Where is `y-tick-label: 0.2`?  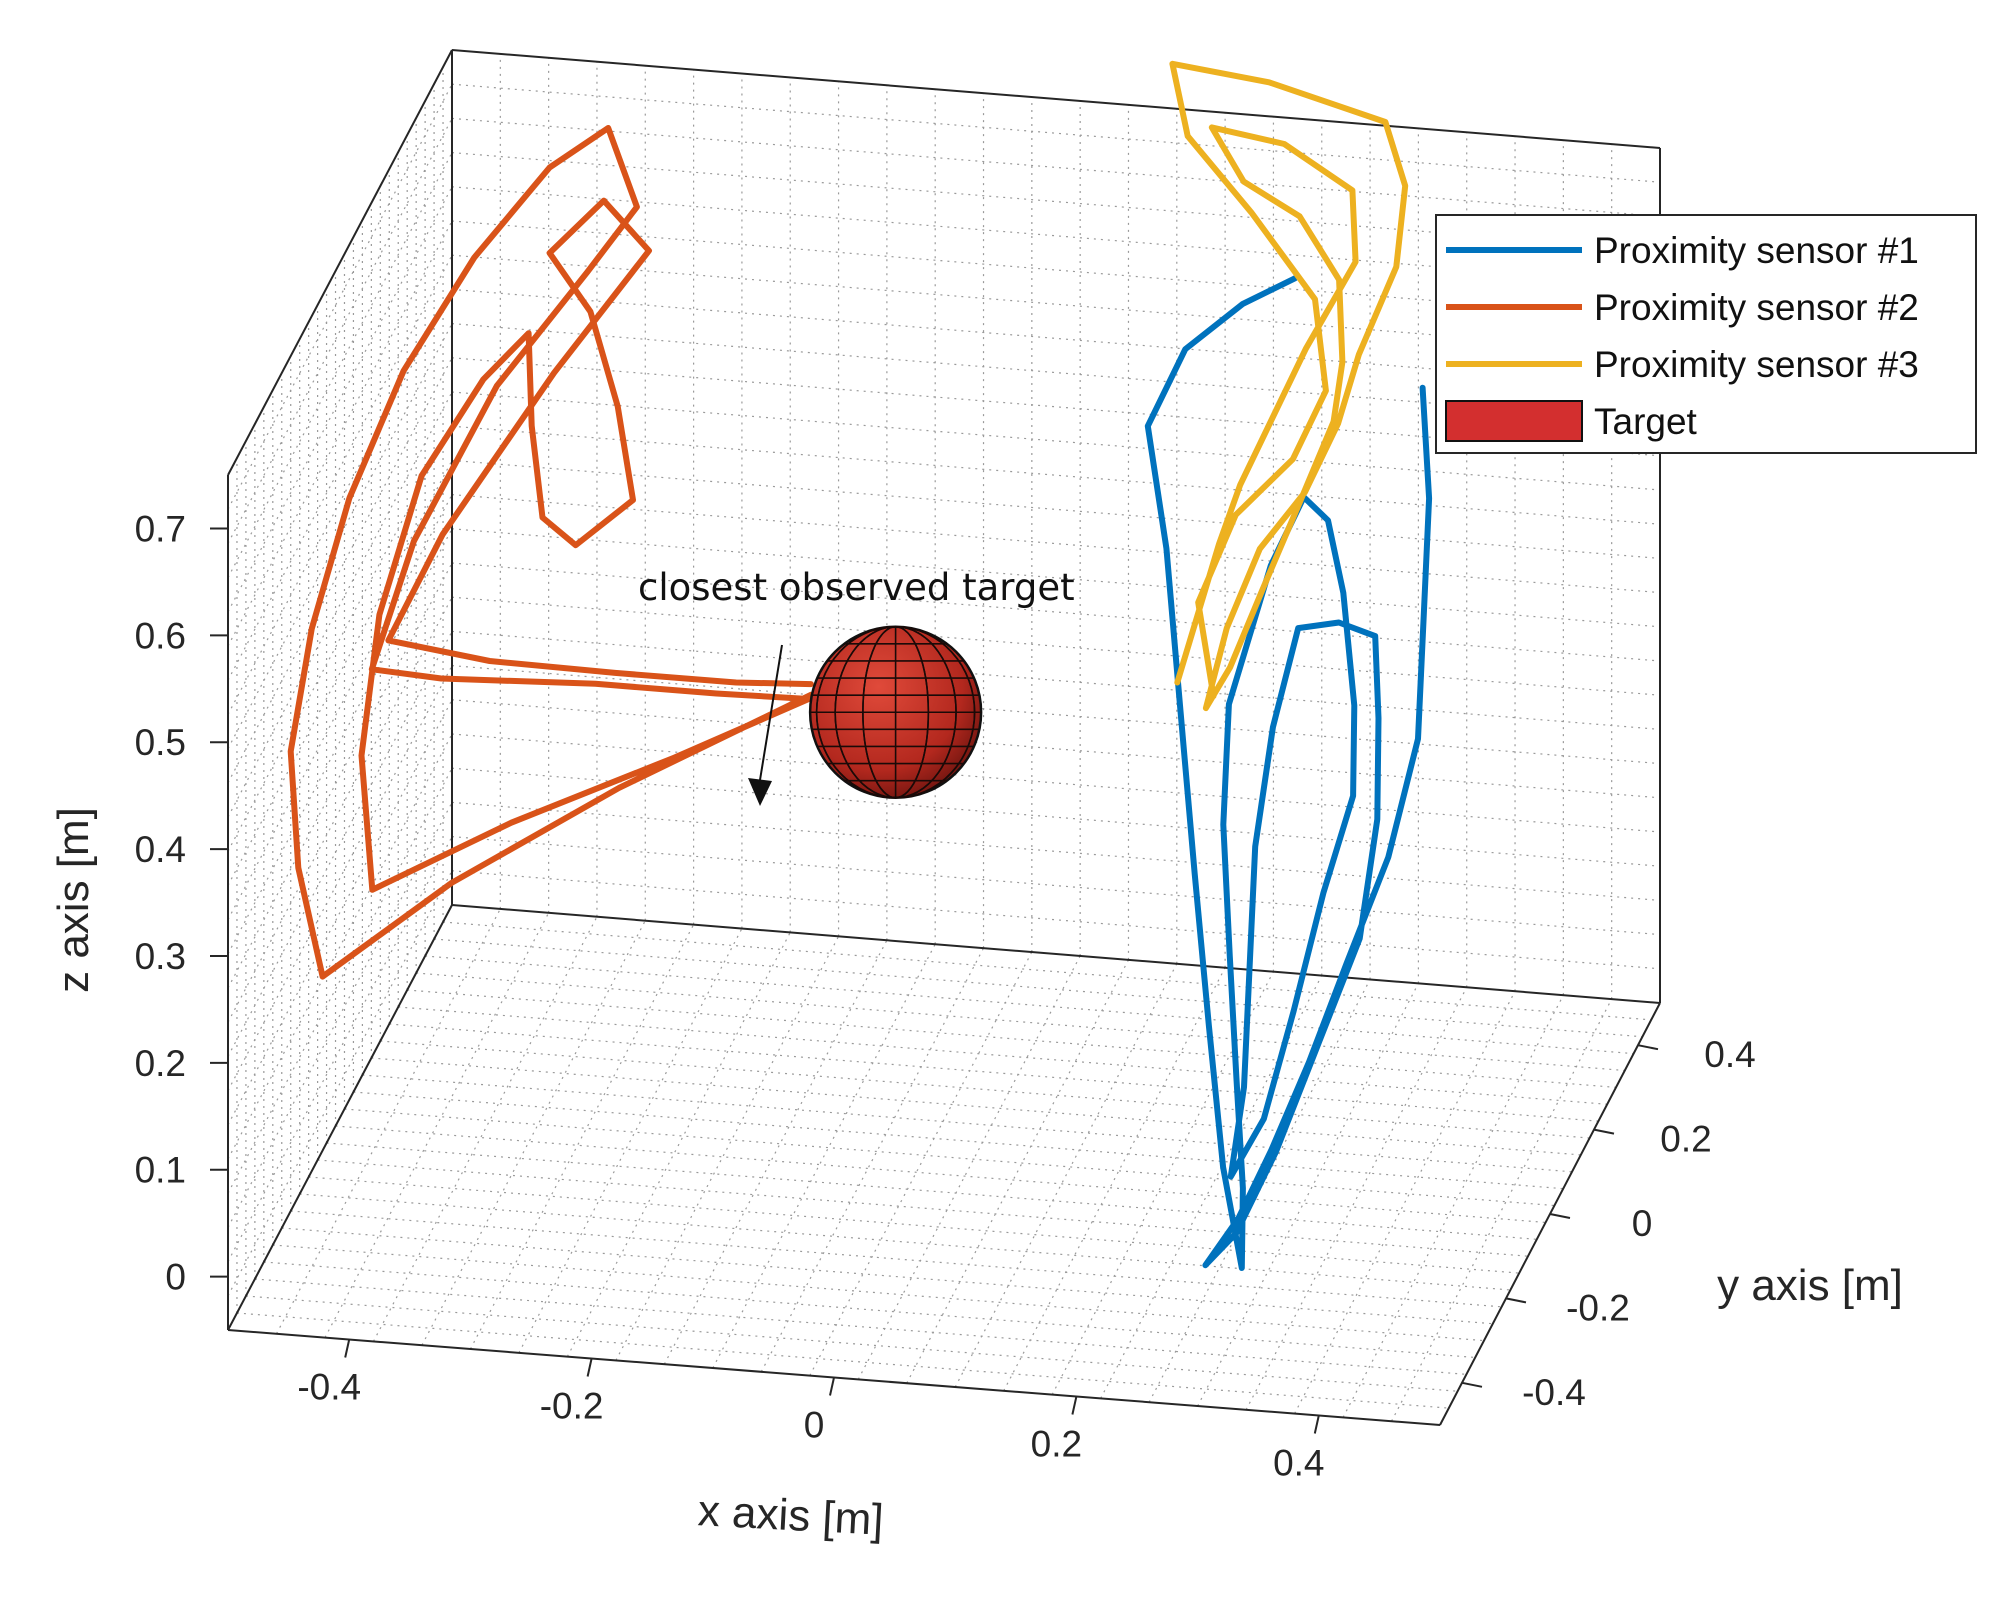 y-tick-label: 0.2 is located at coordinates (1685, 1139).